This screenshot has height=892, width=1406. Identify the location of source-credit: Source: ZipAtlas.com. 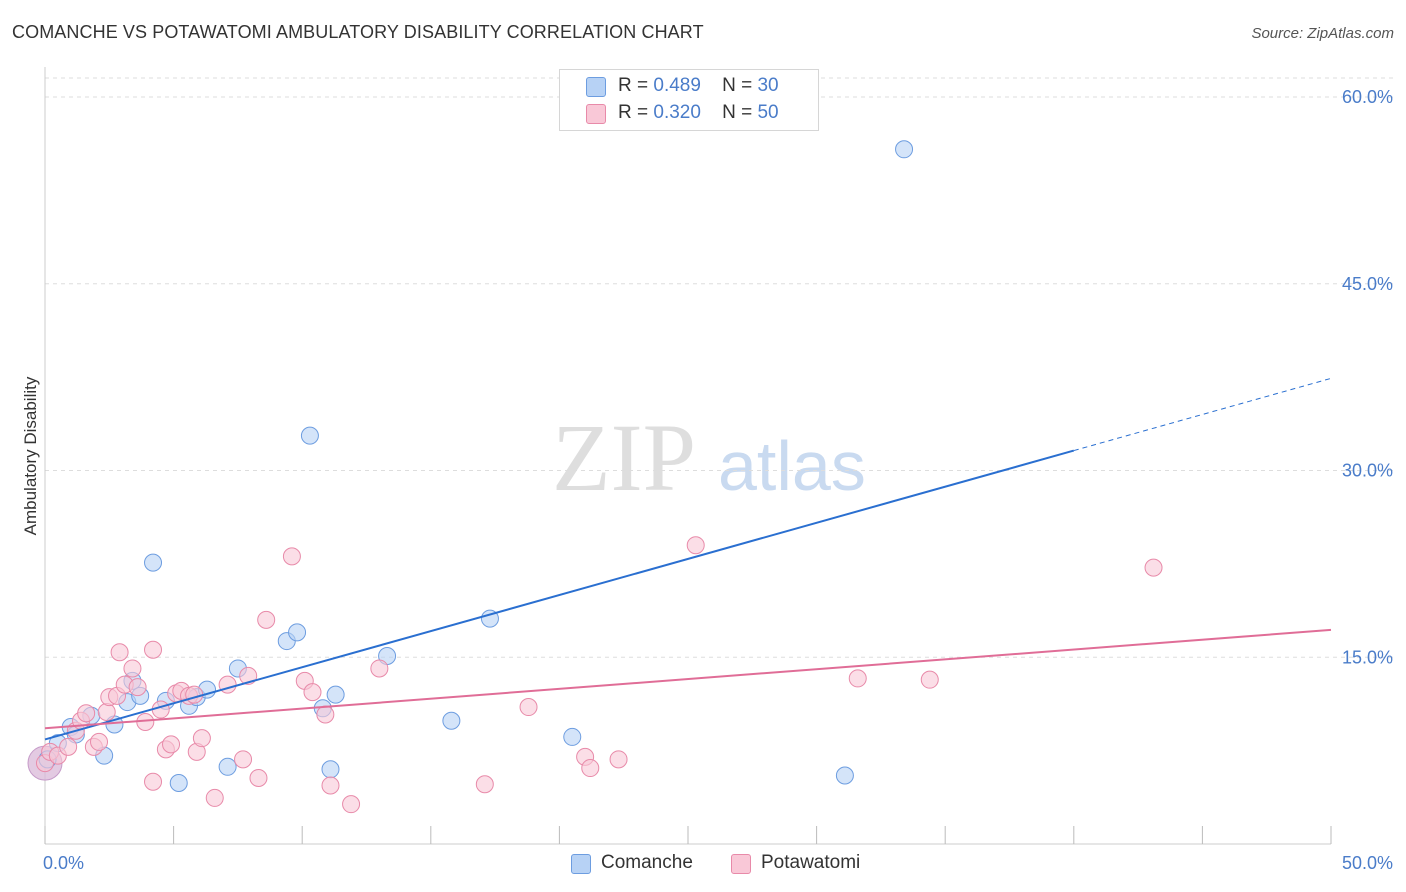
(1322, 33).